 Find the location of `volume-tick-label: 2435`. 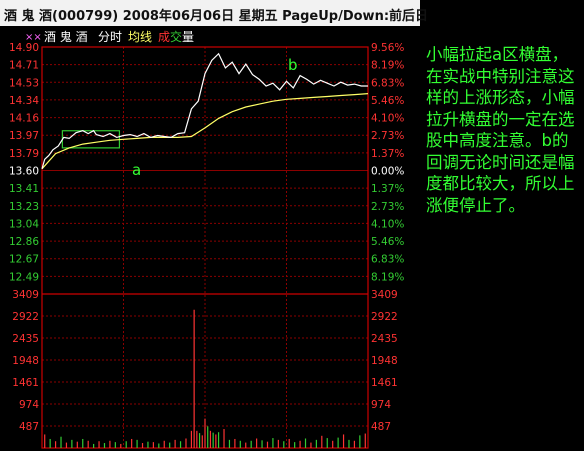

volume-tick-label: 2435 is located at coordinates (25, 339).